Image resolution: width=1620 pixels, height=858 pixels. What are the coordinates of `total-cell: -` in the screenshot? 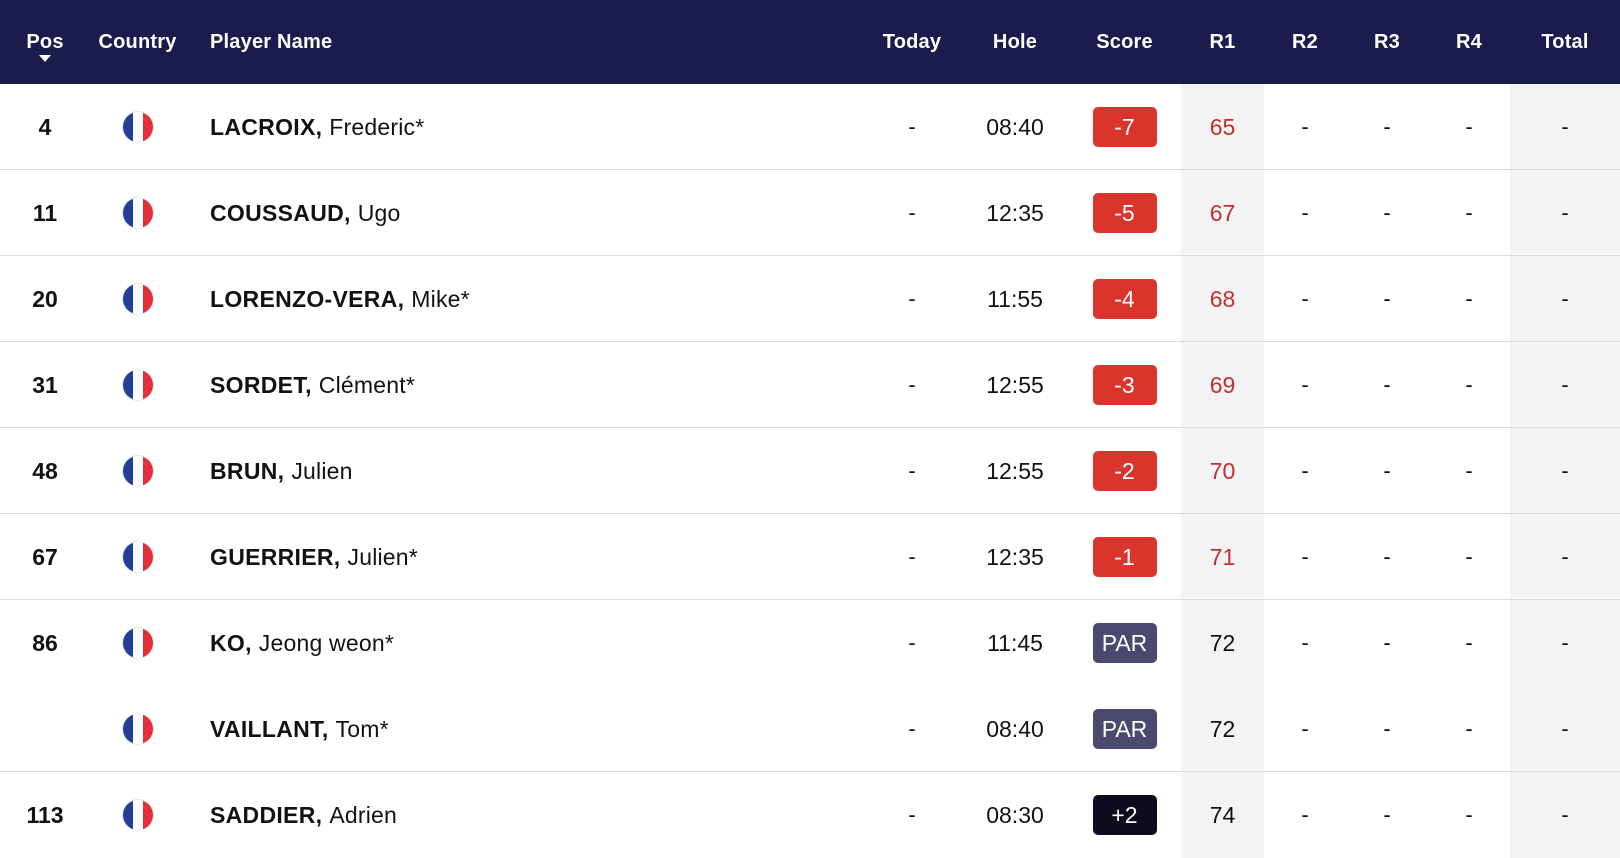 It's located at (1565, 299).